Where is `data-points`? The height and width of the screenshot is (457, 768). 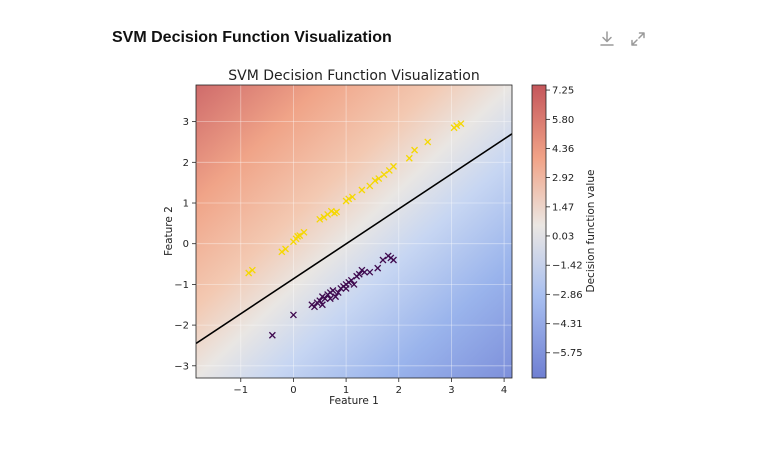 data-points is located at coordinates (355, 229).